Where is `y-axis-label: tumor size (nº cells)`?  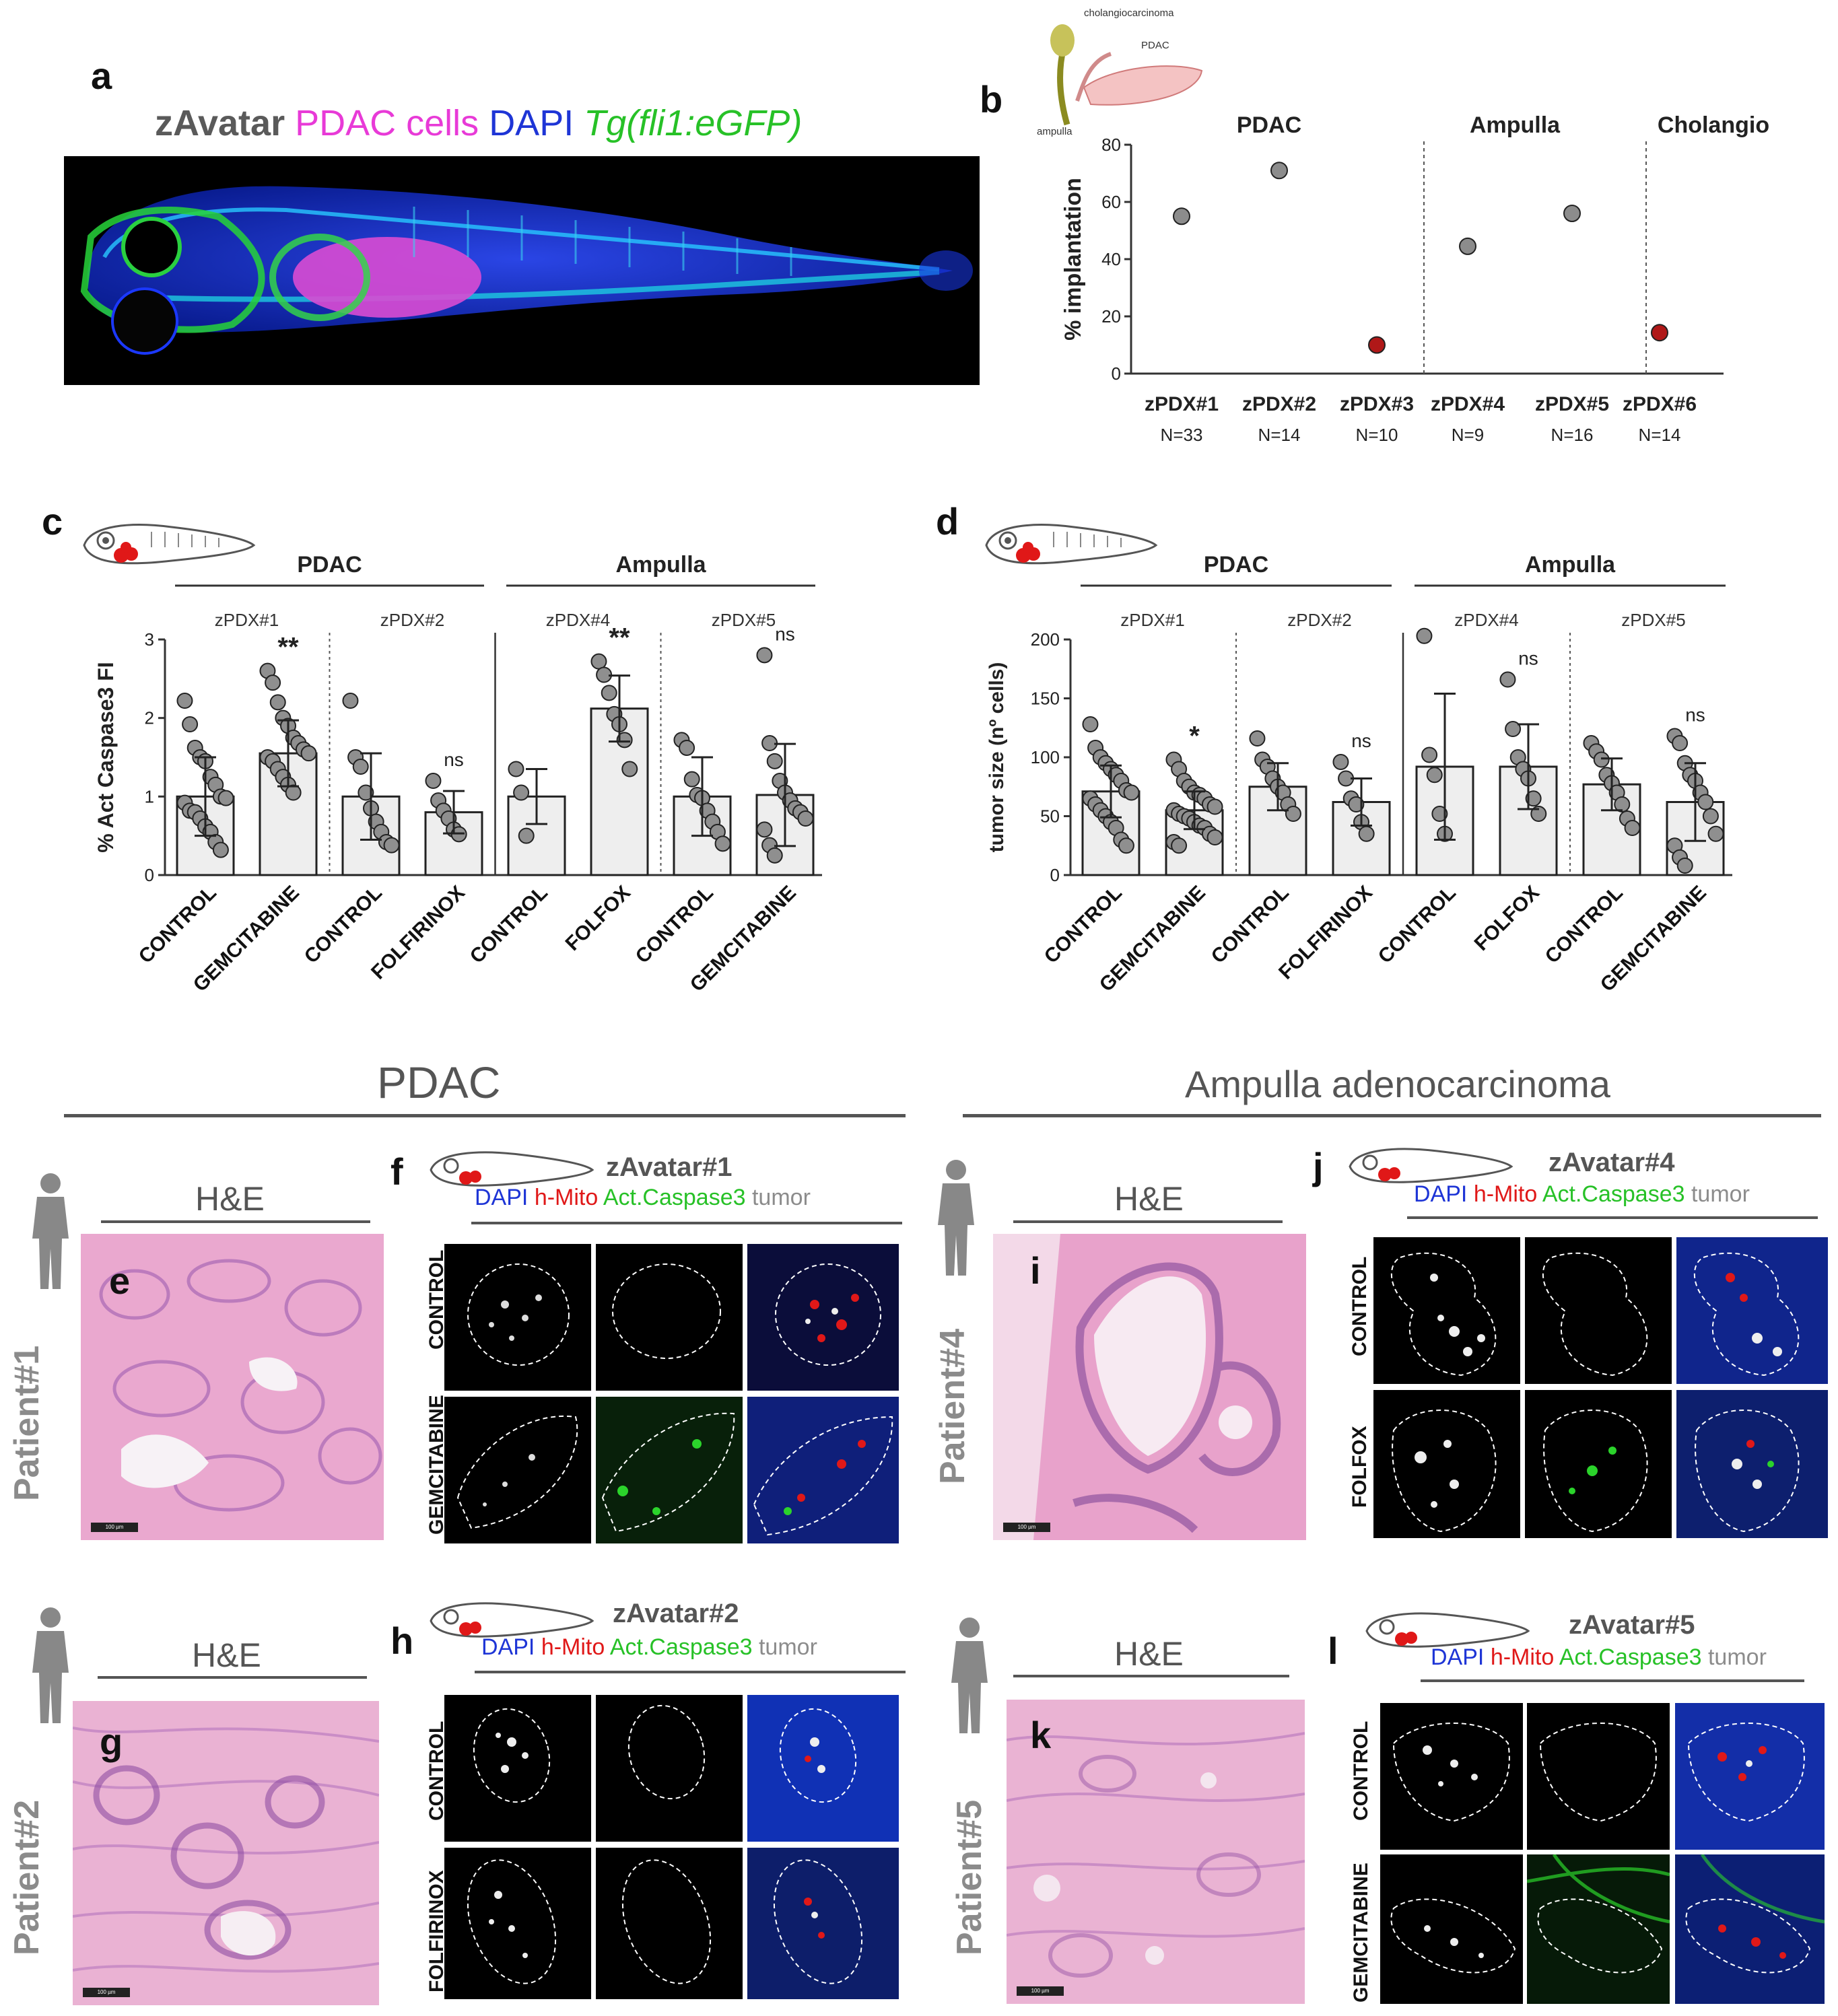
y-axis-label: tumor size (nº cells) is located at coordinates (997, 757).